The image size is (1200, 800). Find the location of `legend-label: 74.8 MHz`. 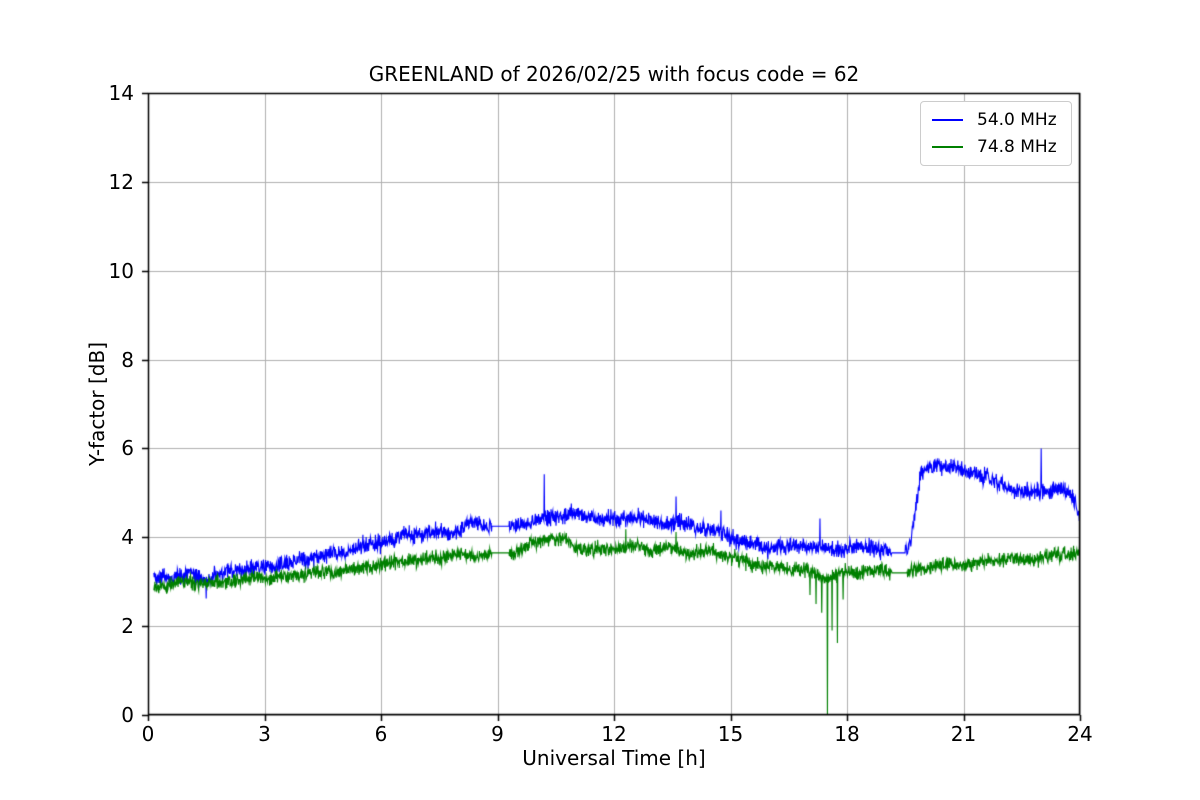

legend-label: 74.8 MHz is located at coordinates (1017, 147).